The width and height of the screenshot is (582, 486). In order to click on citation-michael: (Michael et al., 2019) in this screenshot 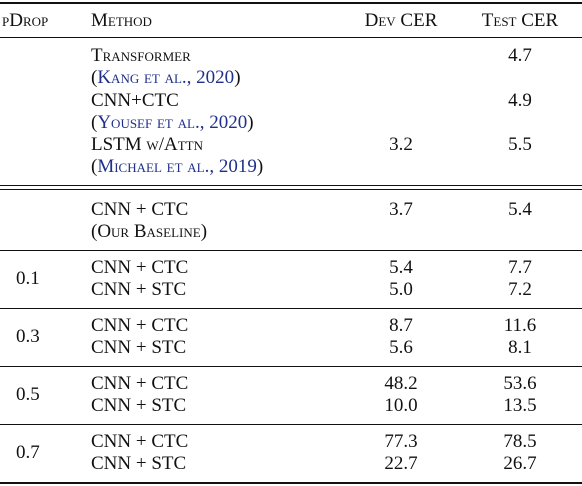, I will do `click(177, 166)`.